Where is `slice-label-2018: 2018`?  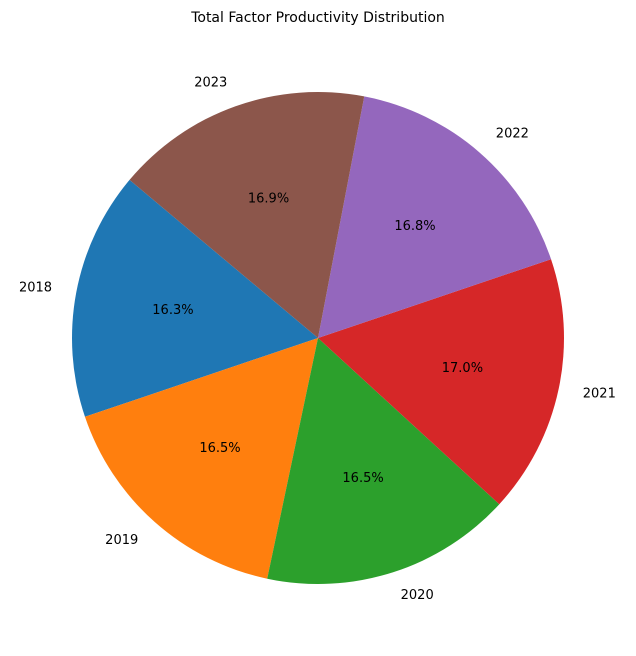
slice-label-2018: 2018 is located at coordinates (35, 287).